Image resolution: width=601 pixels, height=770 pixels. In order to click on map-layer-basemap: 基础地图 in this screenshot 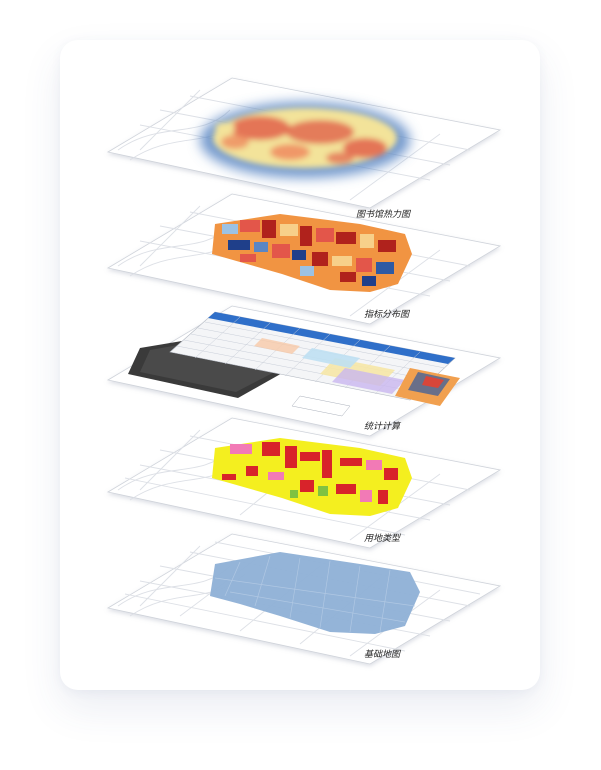, I will do `click(304, 599)`.